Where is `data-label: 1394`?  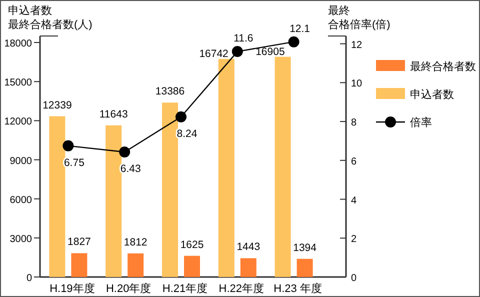 data-label: 1394 is located at coordinates (305, 248).